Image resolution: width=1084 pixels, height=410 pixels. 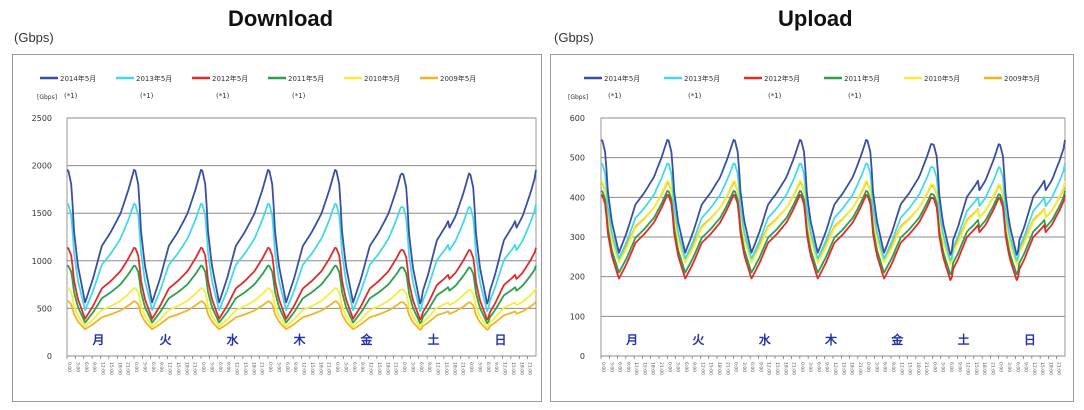 What do you see at coordinates (577, 277) in the screenshot?
I see `y-tick-label: 200` at bounding box center [577, 277].